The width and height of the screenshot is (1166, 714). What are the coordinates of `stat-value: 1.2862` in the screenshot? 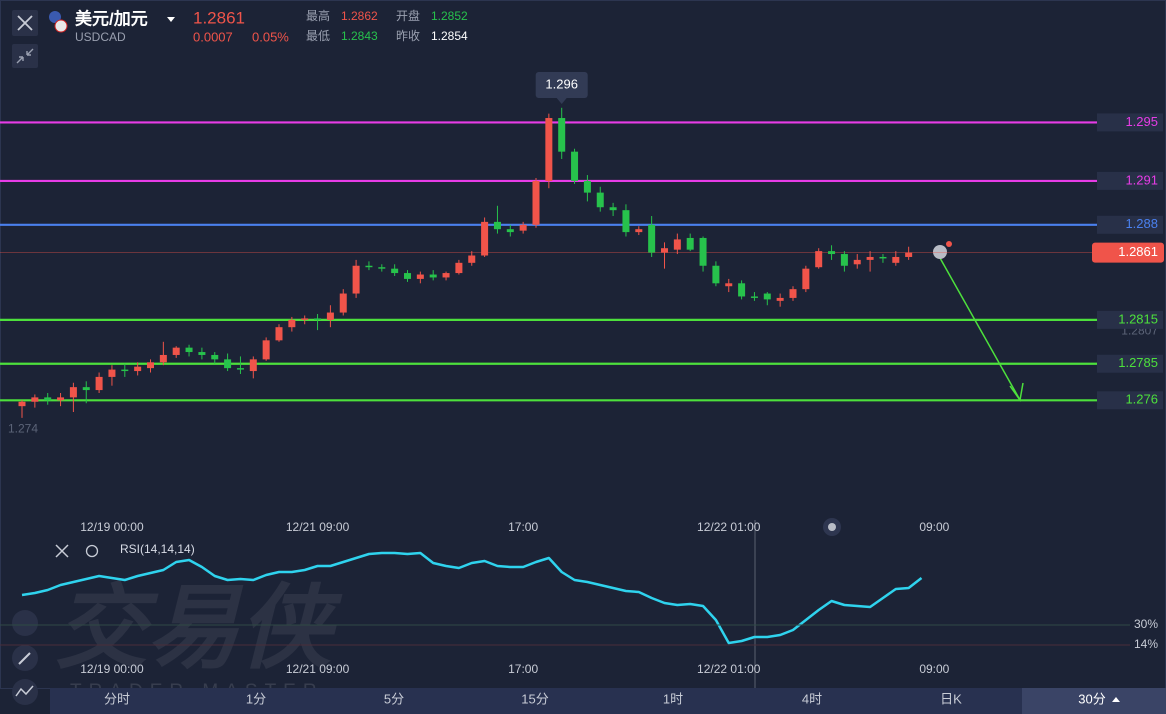 It's located at (359, 16).